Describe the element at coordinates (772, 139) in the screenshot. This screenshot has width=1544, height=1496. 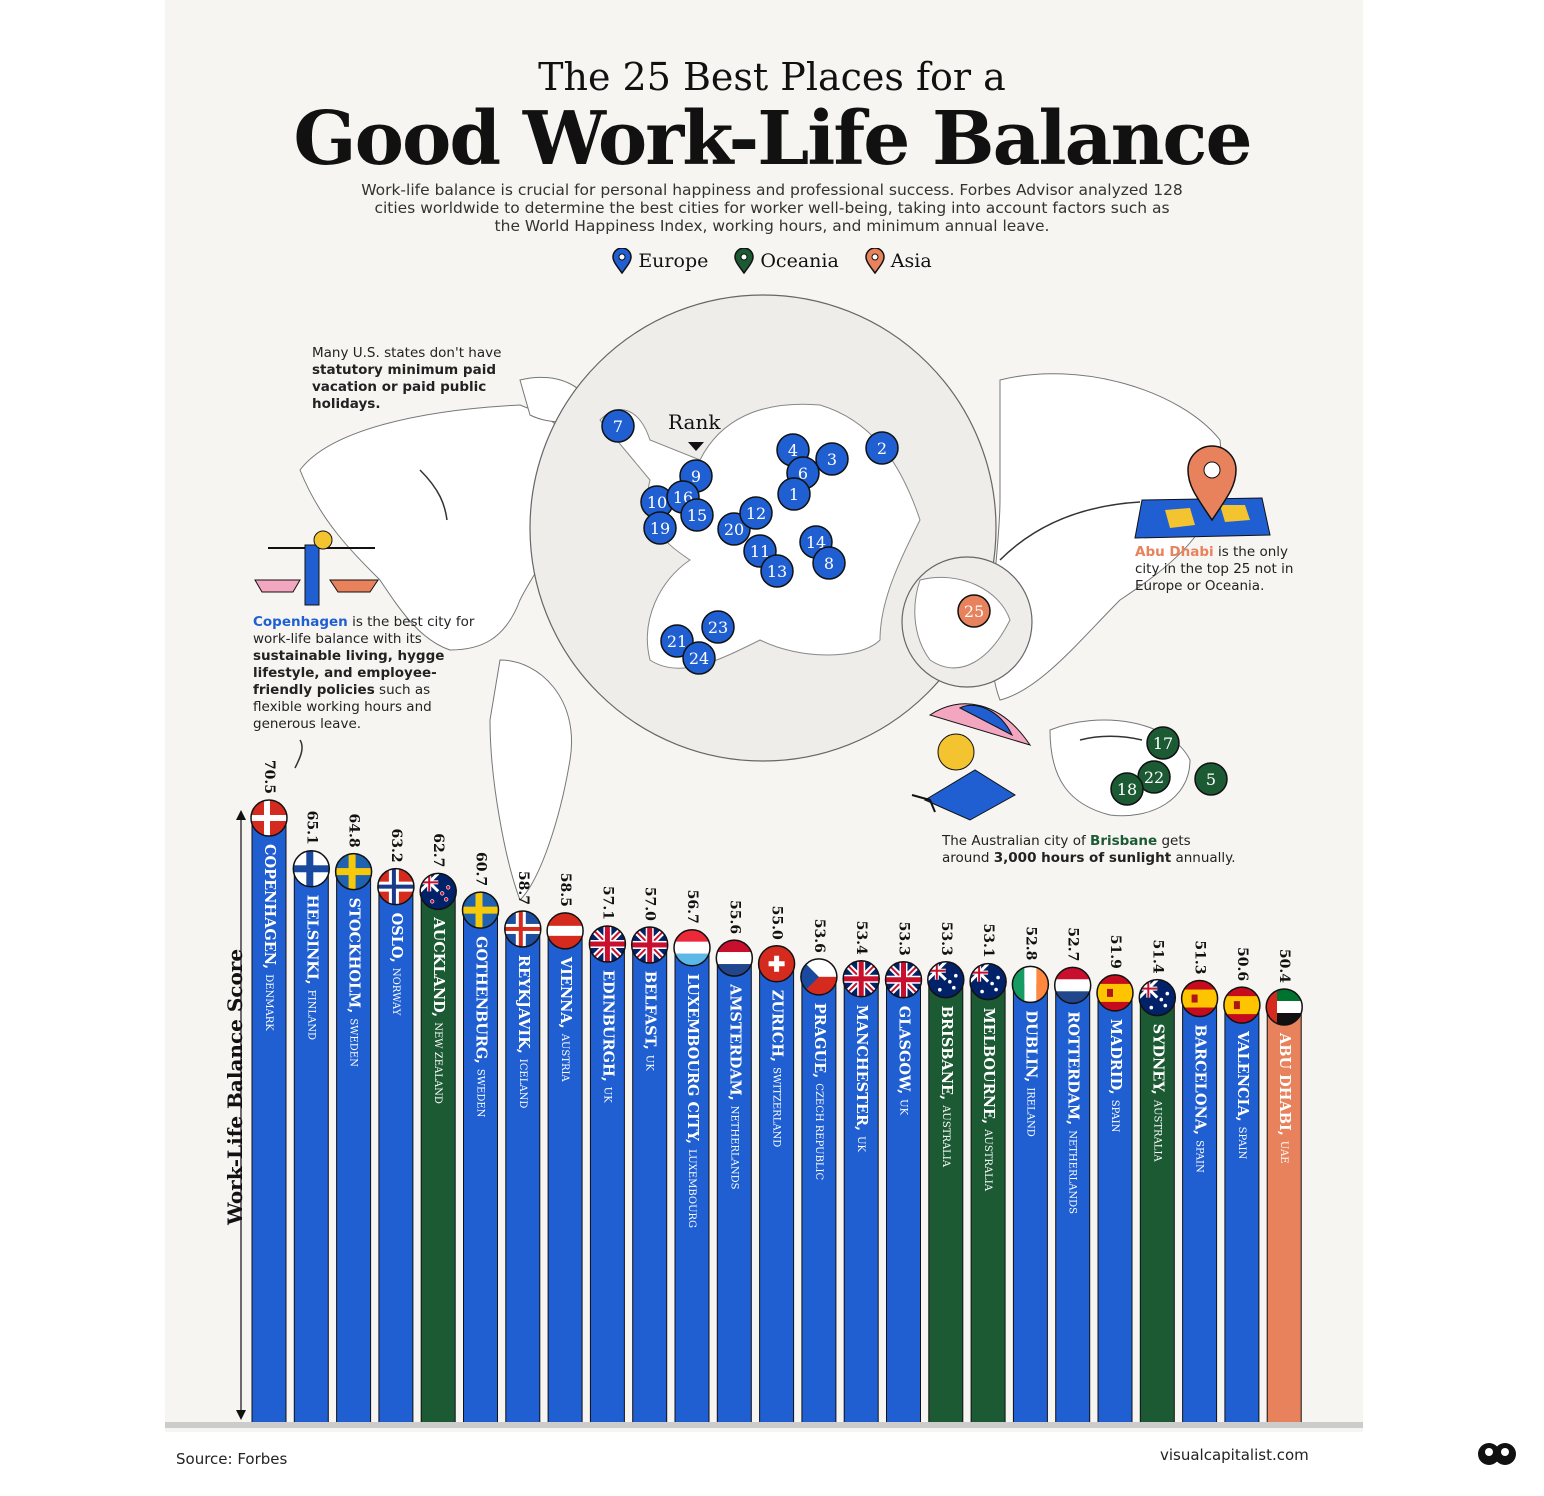
I see `page-title: Good Work-Life Balance` at that location.